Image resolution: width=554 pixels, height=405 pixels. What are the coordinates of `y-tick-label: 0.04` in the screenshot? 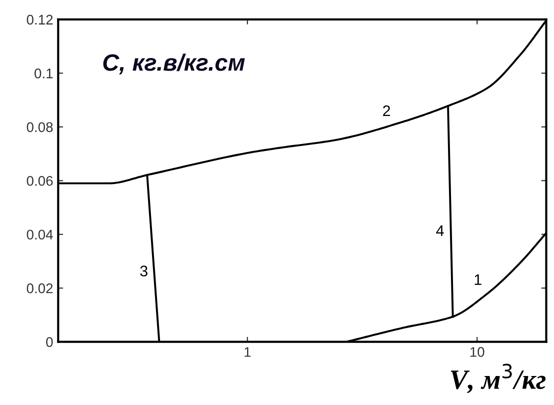 It's located at (39, 235).